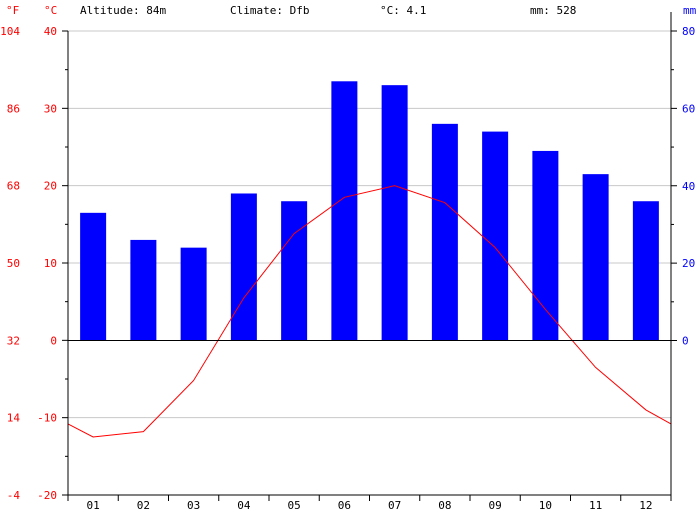  Describe the element at coordinates (403, 10) in the screenshot. I see `temperature-summary-label: °C: 4.1` at that location.